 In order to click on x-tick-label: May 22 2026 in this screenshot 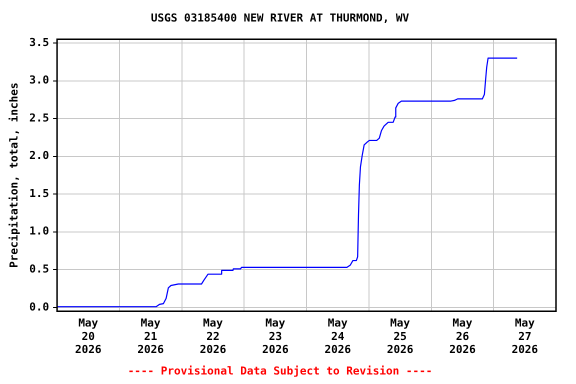, I will do `click(213, 336)`.